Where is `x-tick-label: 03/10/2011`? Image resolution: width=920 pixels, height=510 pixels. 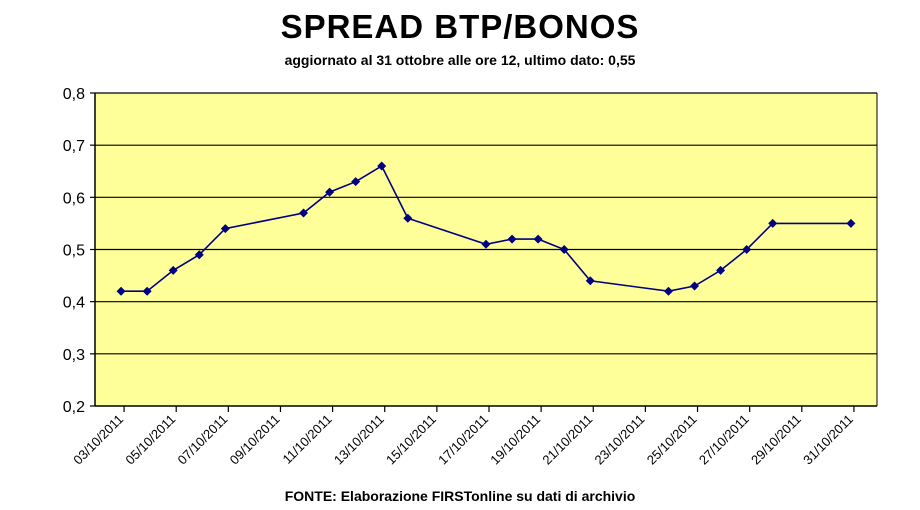
x-tick-label: 03/10/2011 is located at coordinates (98, 440).